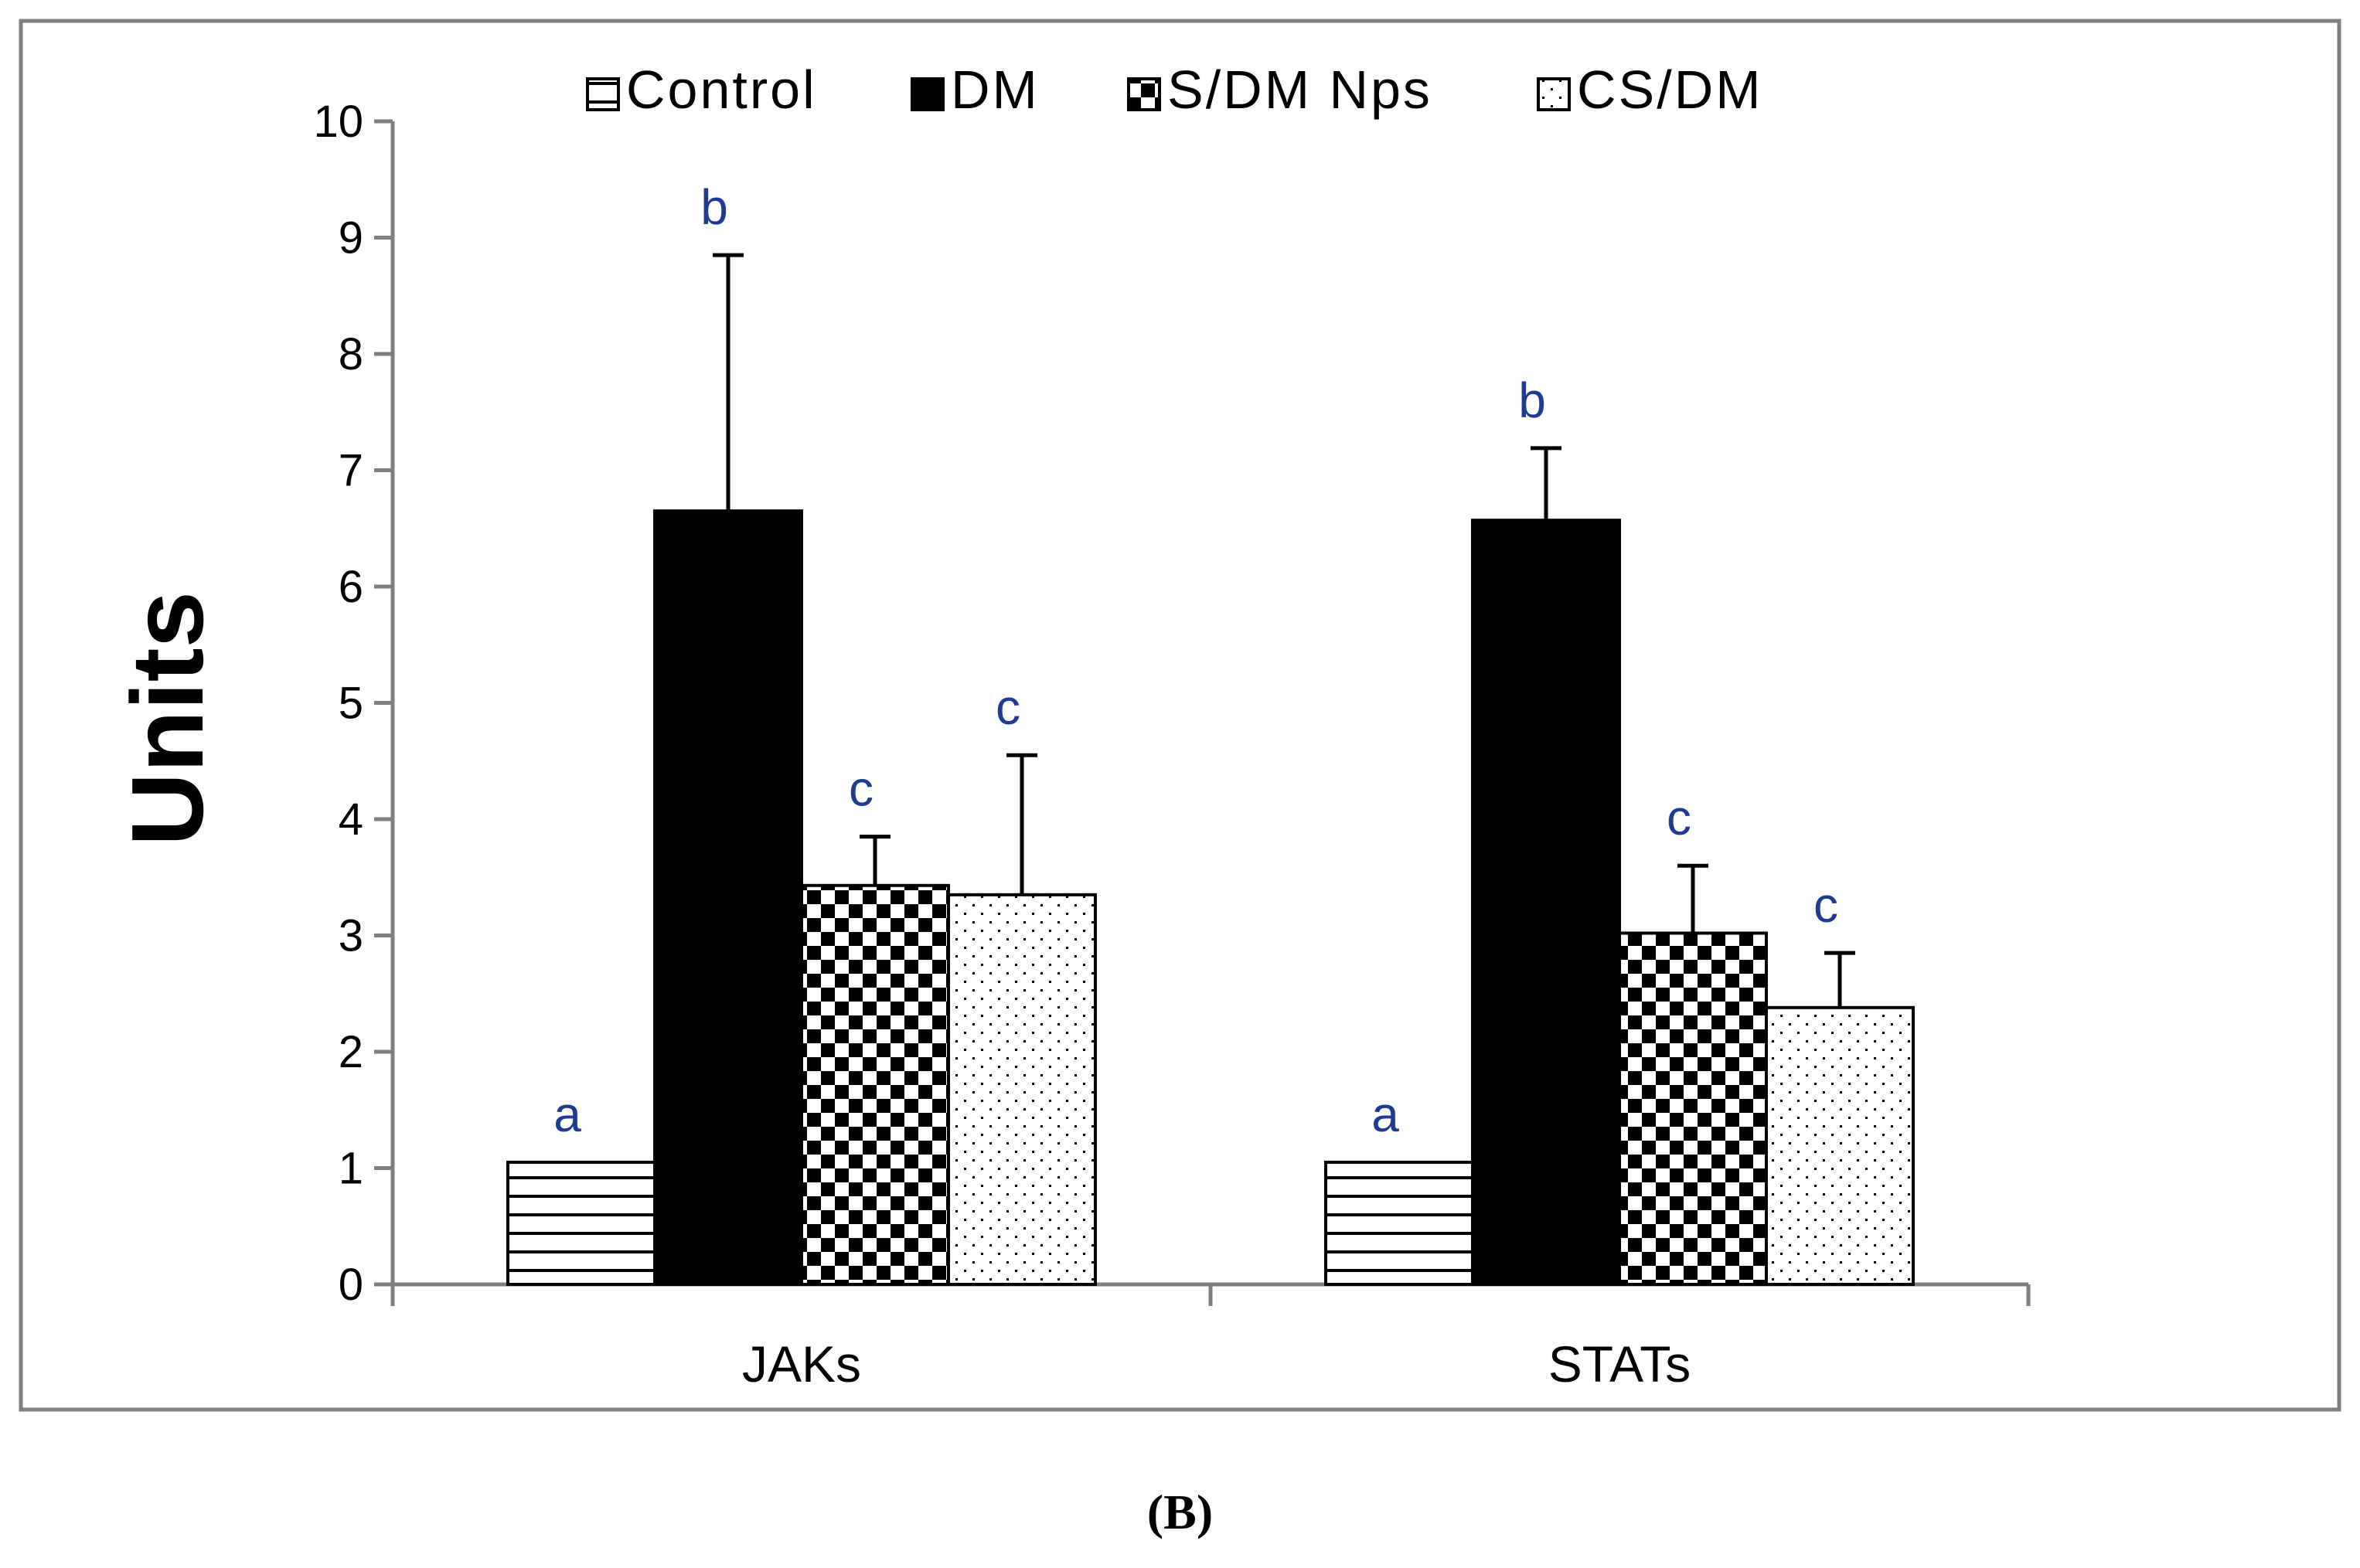  Describe the element at coordinates (351, 471) in the screenshot. I see `y-tick-label: 7` at that location.